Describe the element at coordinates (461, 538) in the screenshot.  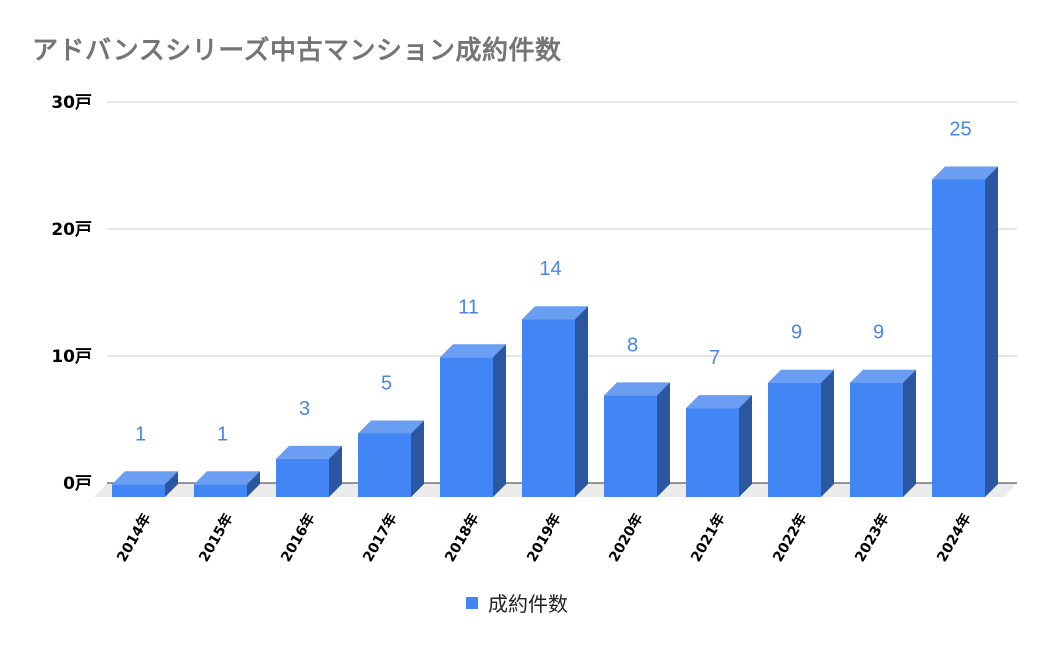
I see `x-tick-label: 2018年` at that location.